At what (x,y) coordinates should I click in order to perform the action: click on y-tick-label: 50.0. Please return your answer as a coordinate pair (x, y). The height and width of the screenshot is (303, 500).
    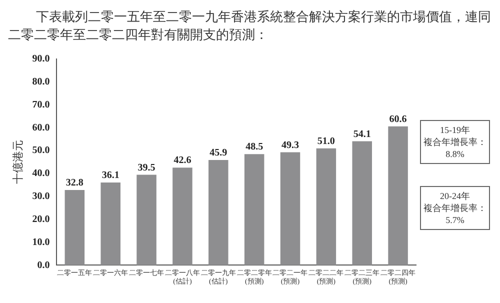
    Looking at the image, I should click on (41, 150).